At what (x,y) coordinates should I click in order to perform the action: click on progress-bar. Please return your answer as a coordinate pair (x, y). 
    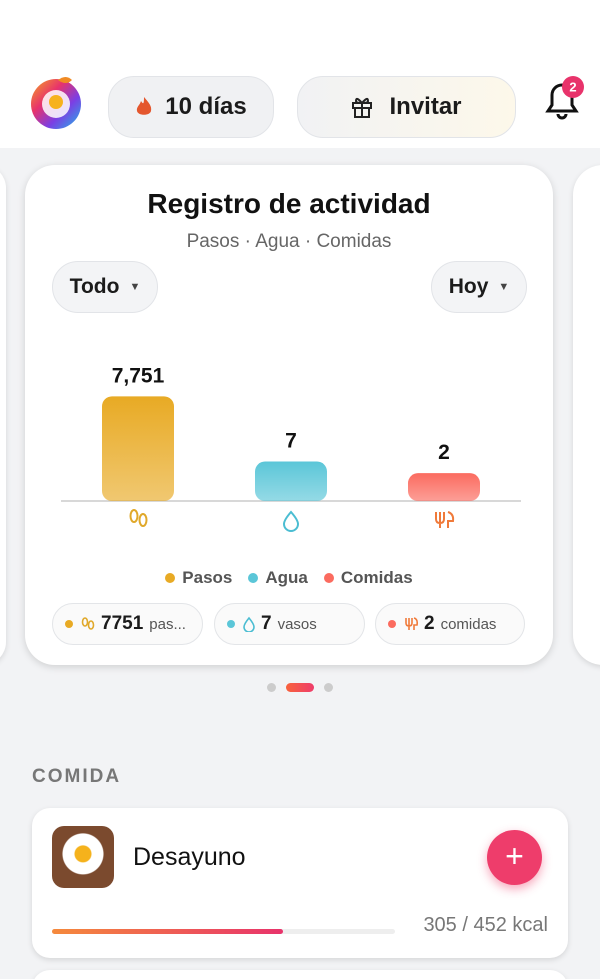
    Looking at the image, I should click on (168, 931).